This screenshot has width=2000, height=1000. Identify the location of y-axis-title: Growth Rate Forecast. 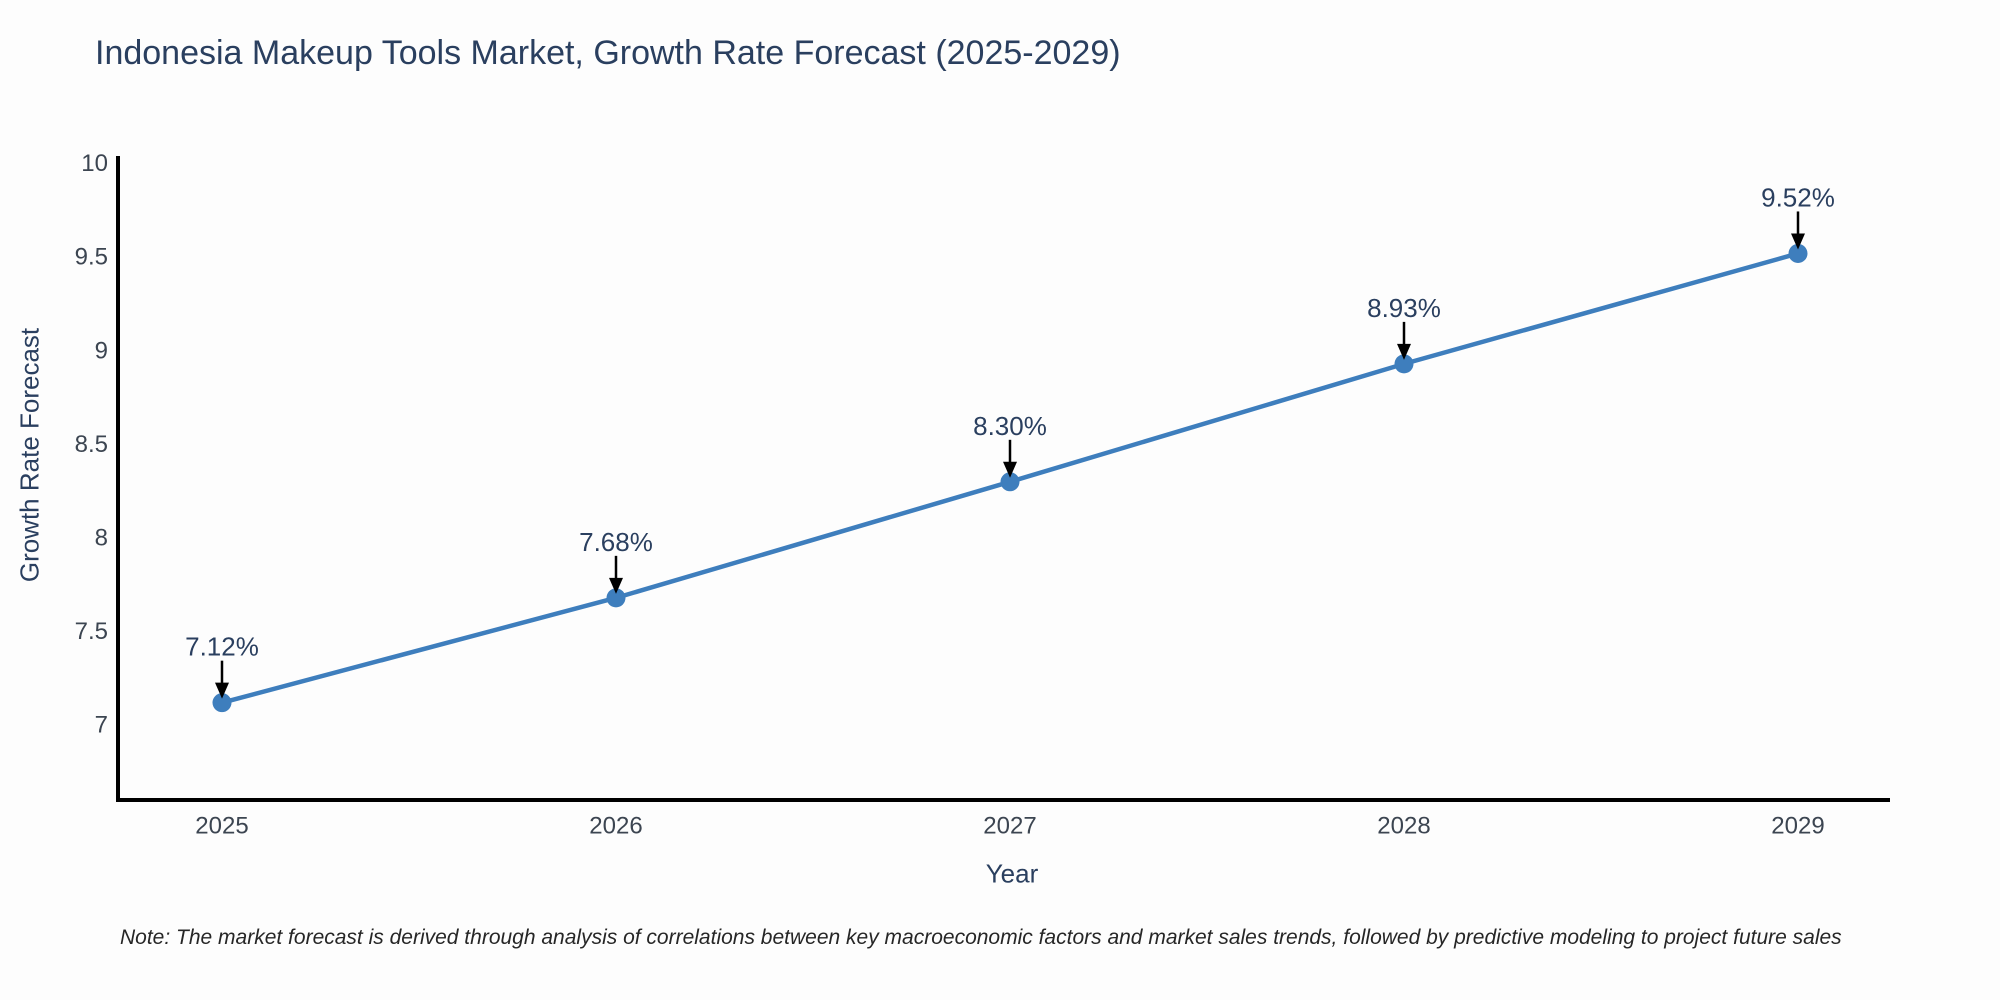
(29, 455).